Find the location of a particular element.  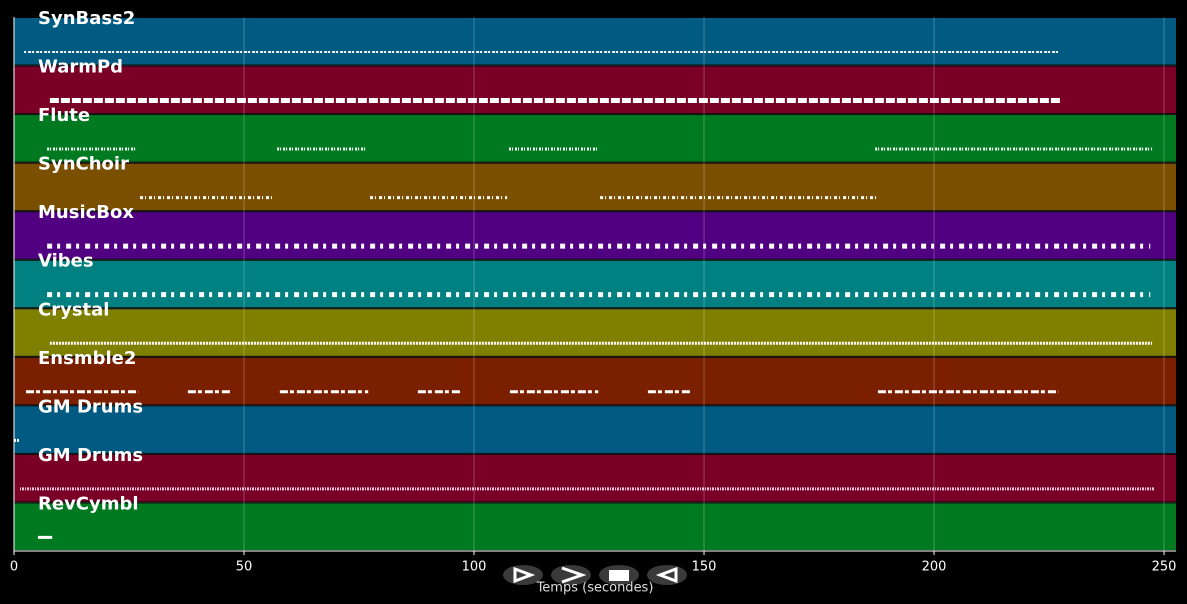

x-axis-label: Temps (secondes) is located at coordinates (595, 588).